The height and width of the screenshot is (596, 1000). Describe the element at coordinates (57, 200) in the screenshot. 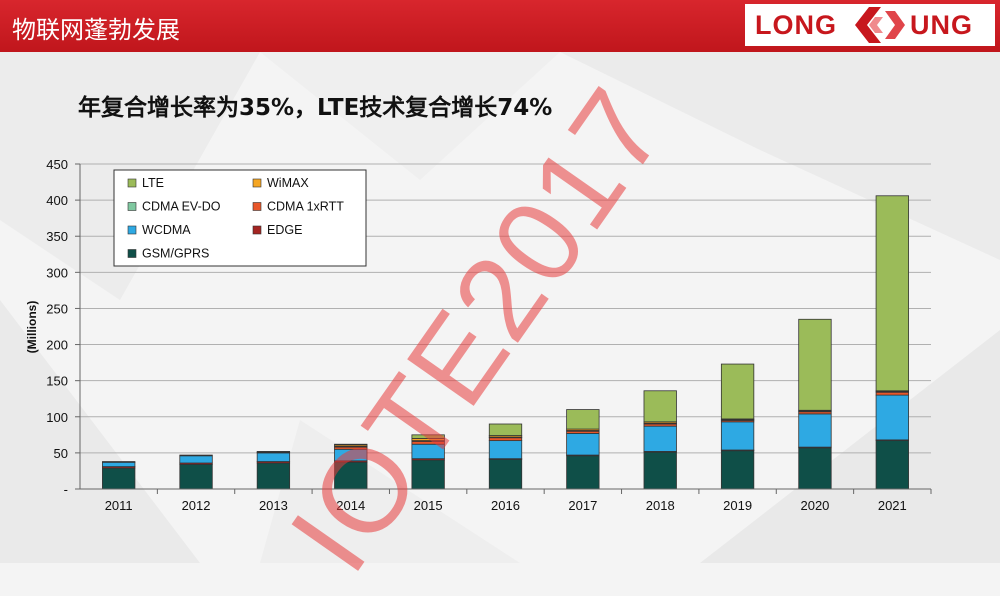

I see `y-tick-label: 400` at that location.